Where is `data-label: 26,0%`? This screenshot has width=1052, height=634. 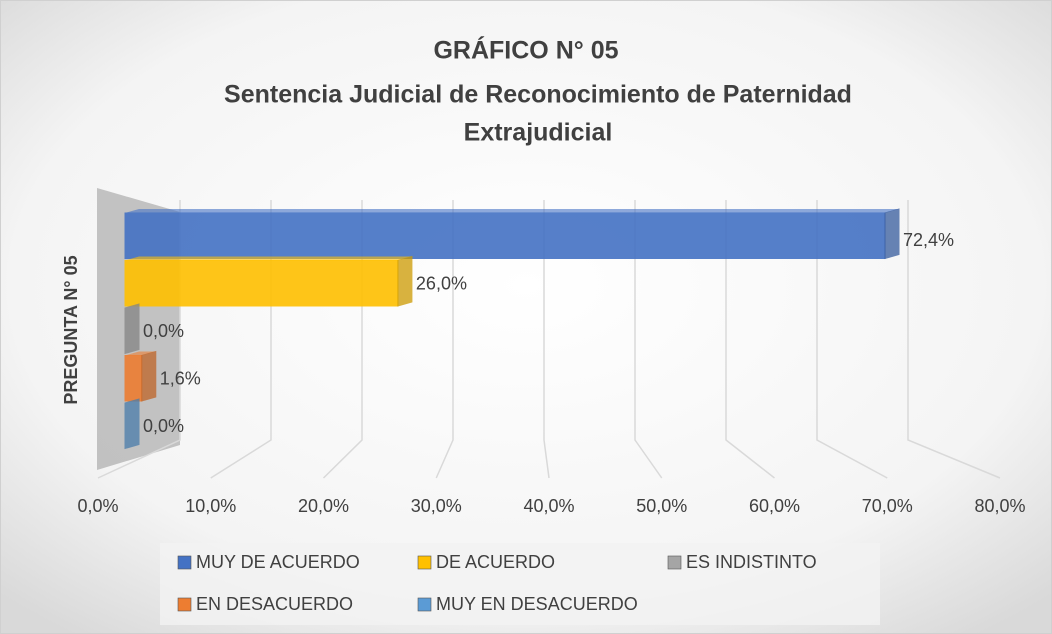 data-label: 26,0% is located at coordinates (441, 283).